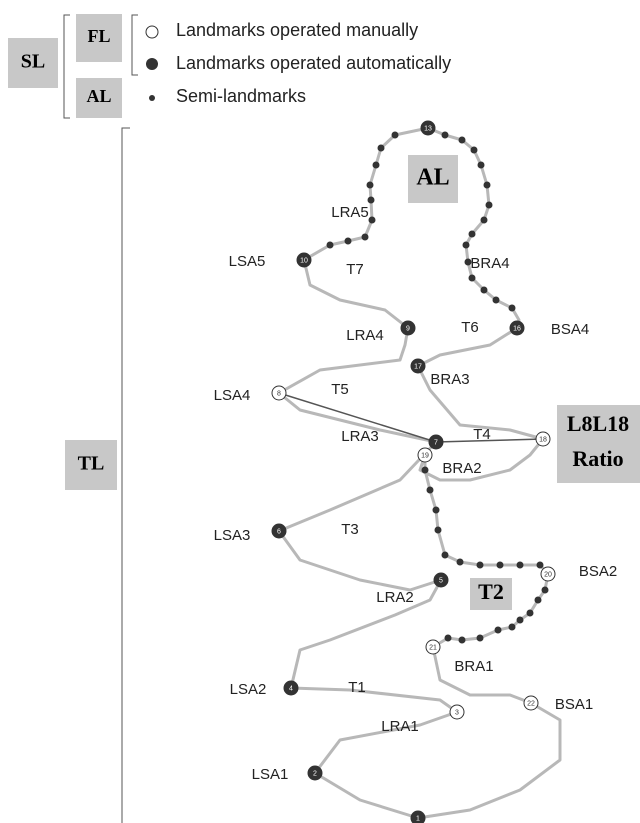  I want to click on tl-label: TL, so click(91, 464).